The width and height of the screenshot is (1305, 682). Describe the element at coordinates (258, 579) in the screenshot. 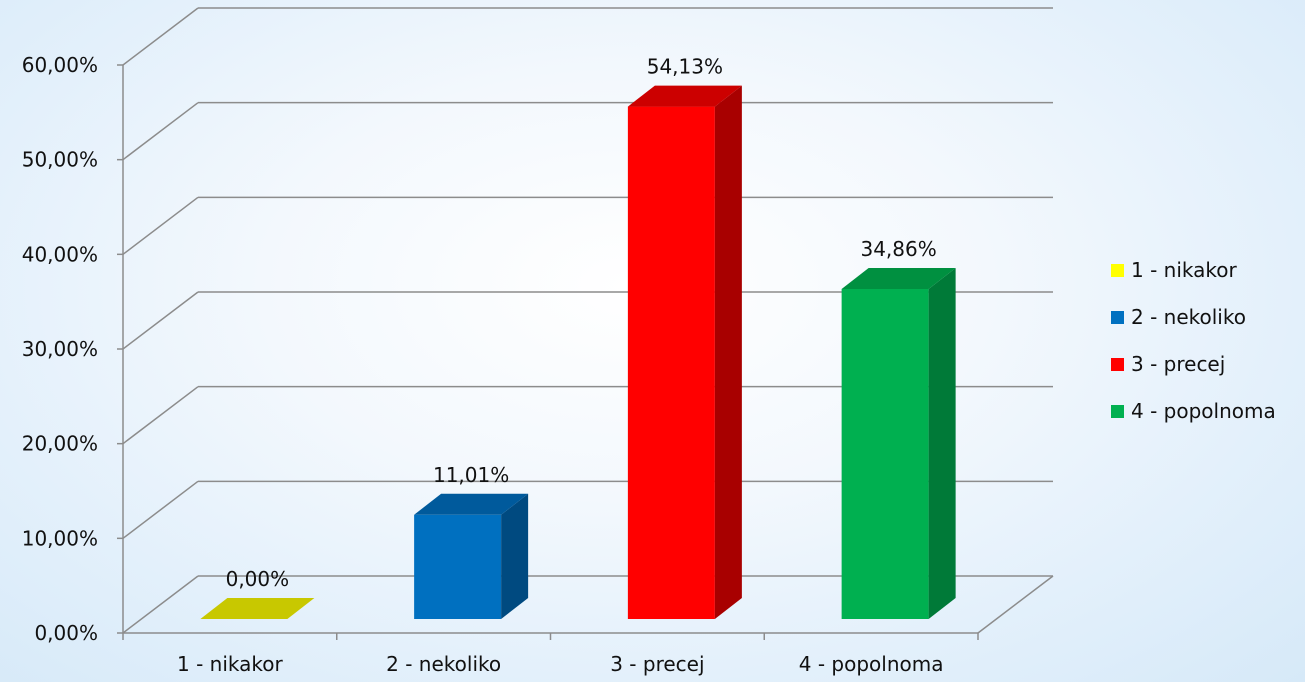

I see `data-label-0: 0,00%` at that location.